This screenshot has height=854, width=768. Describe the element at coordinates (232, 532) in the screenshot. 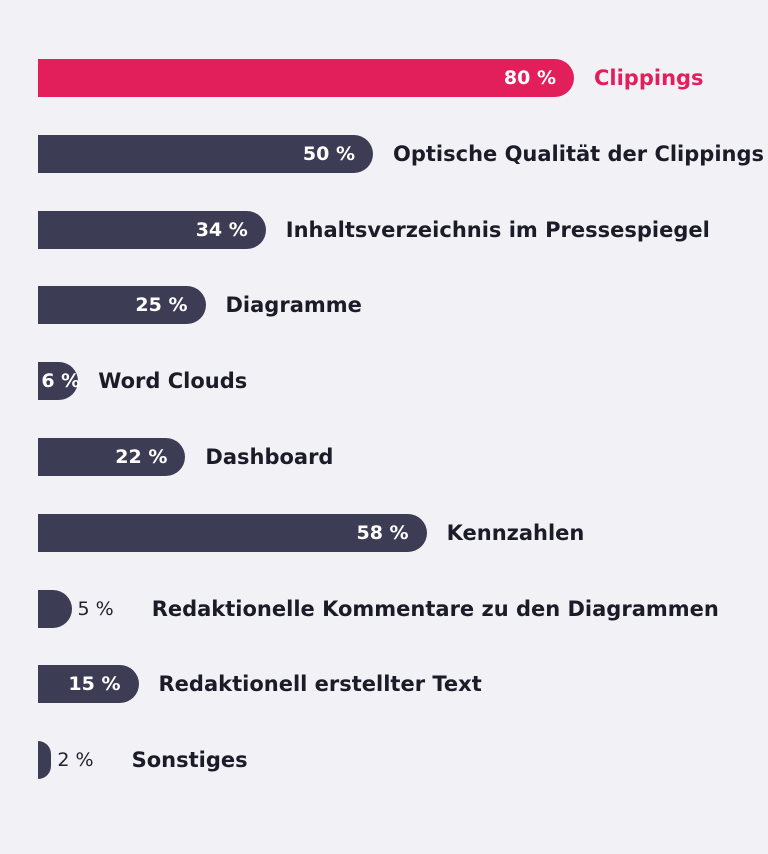

I see `bar: 58 %` at that location.